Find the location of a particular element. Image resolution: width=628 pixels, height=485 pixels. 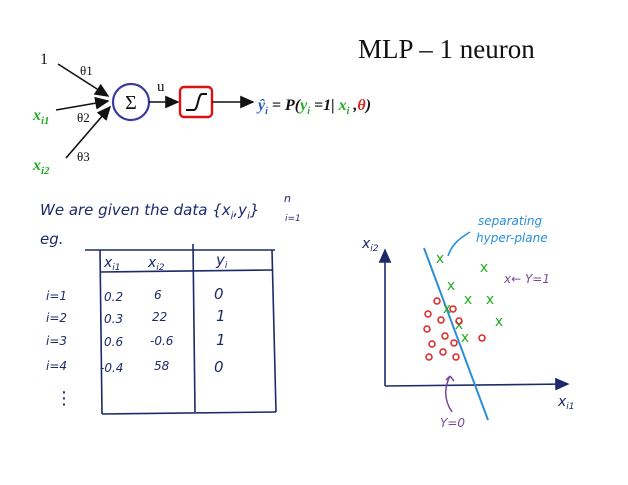

weight-label-theta3: θ3 is located at coordinates (83, 156).